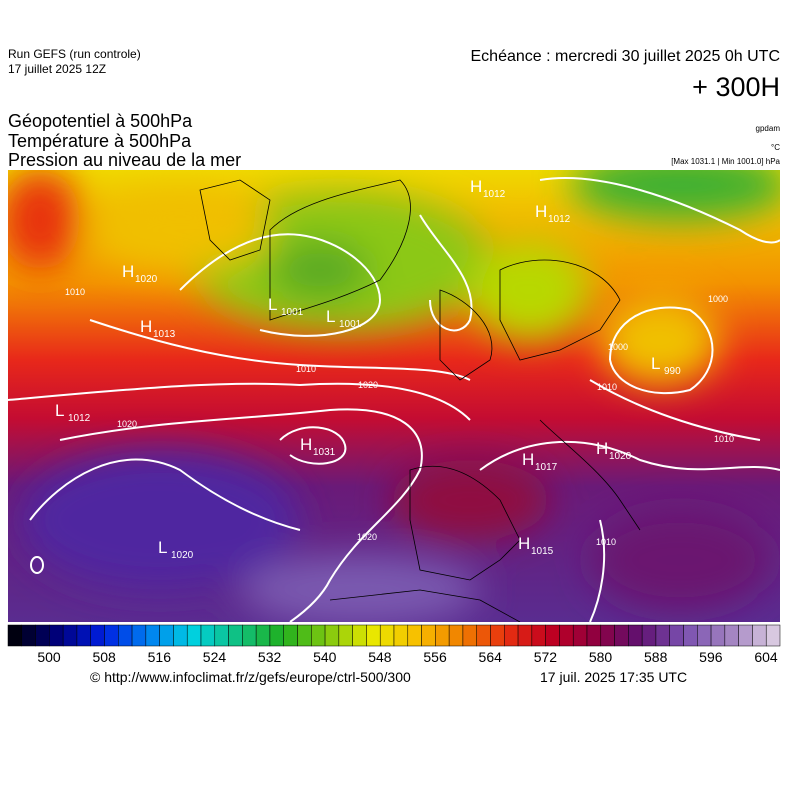 The image size is (788, 794). Describe the element at coordinates (215, 657) in the screenshot. I see `colorbar-tick: 524` at that location.